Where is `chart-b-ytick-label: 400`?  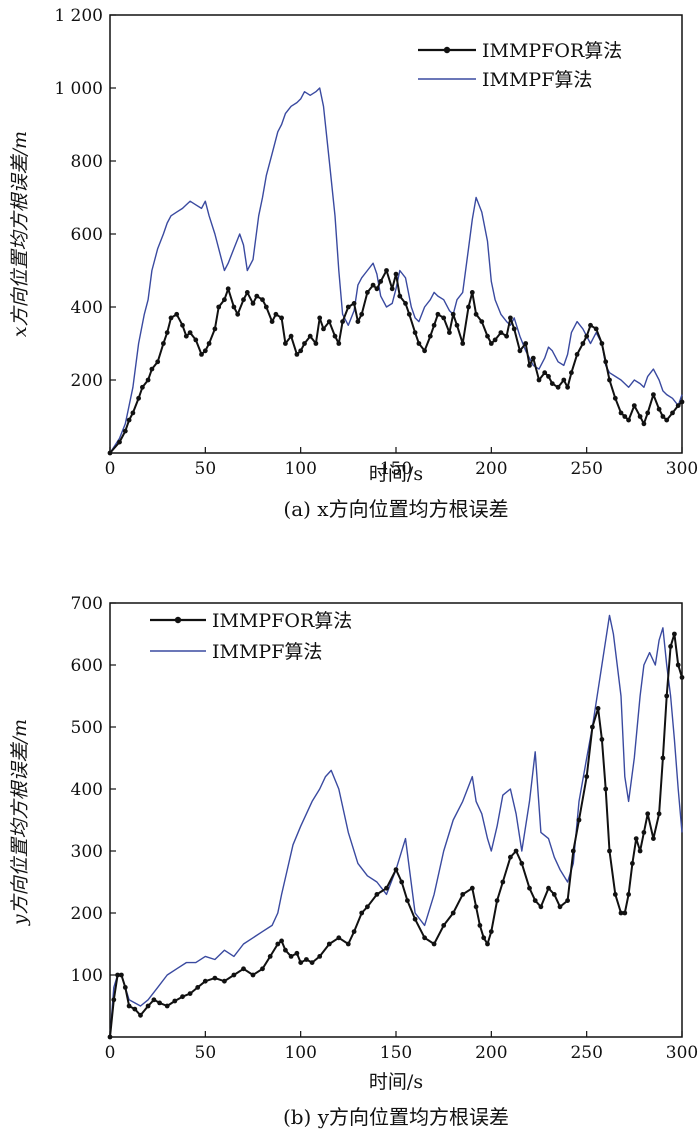 chart-b-ytick-label: 400 is located at coordinates (87, 790).